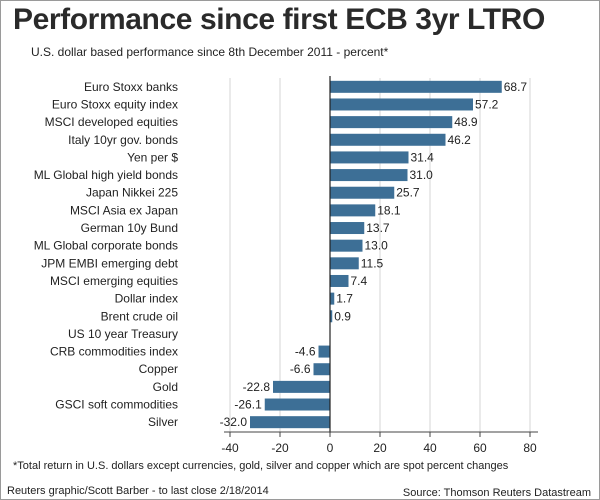  I want to click on x-tick-label: 0, so click(330, 448).